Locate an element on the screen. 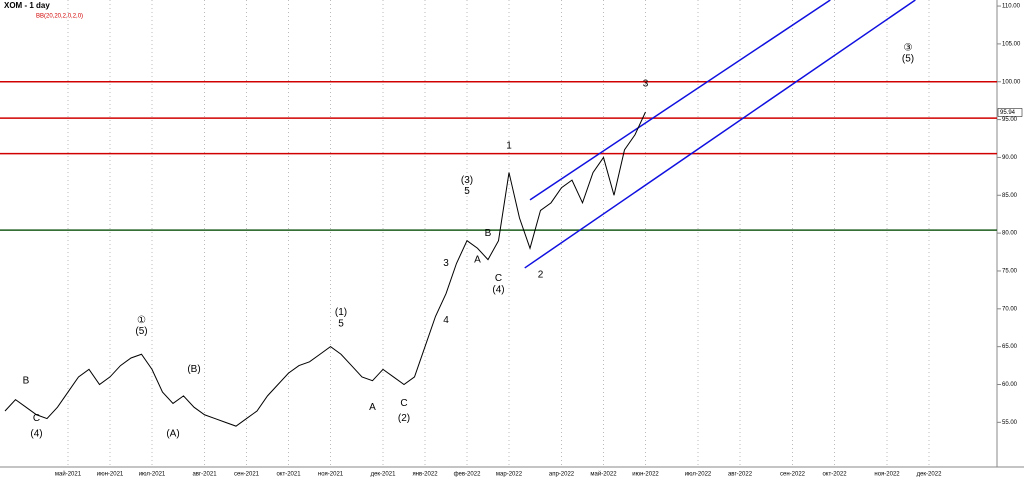  y-tick-label: 100.00 is located at coordinates (1011, 82).